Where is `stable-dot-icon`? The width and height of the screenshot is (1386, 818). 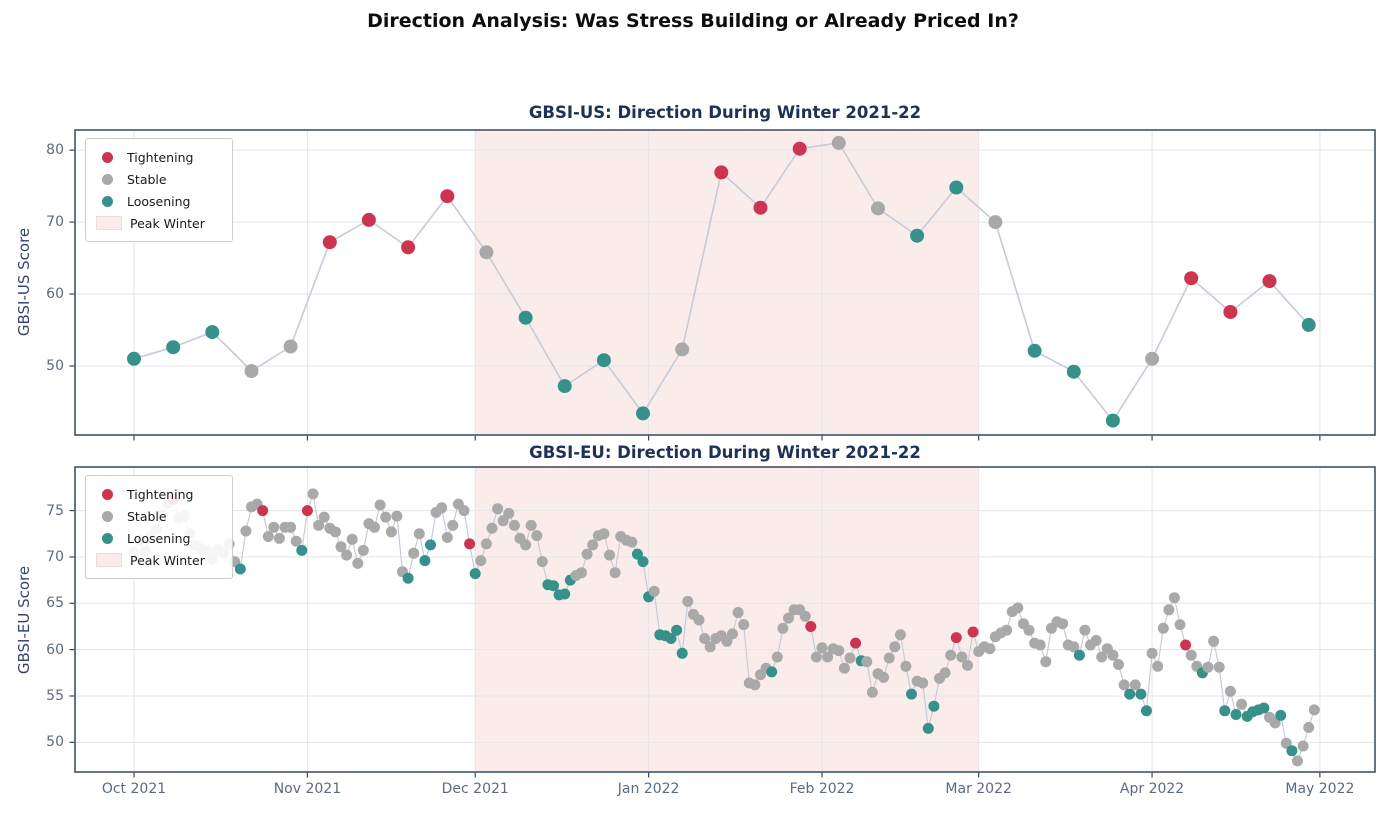 stable-dot-icon is located at coordinates (107, 179).